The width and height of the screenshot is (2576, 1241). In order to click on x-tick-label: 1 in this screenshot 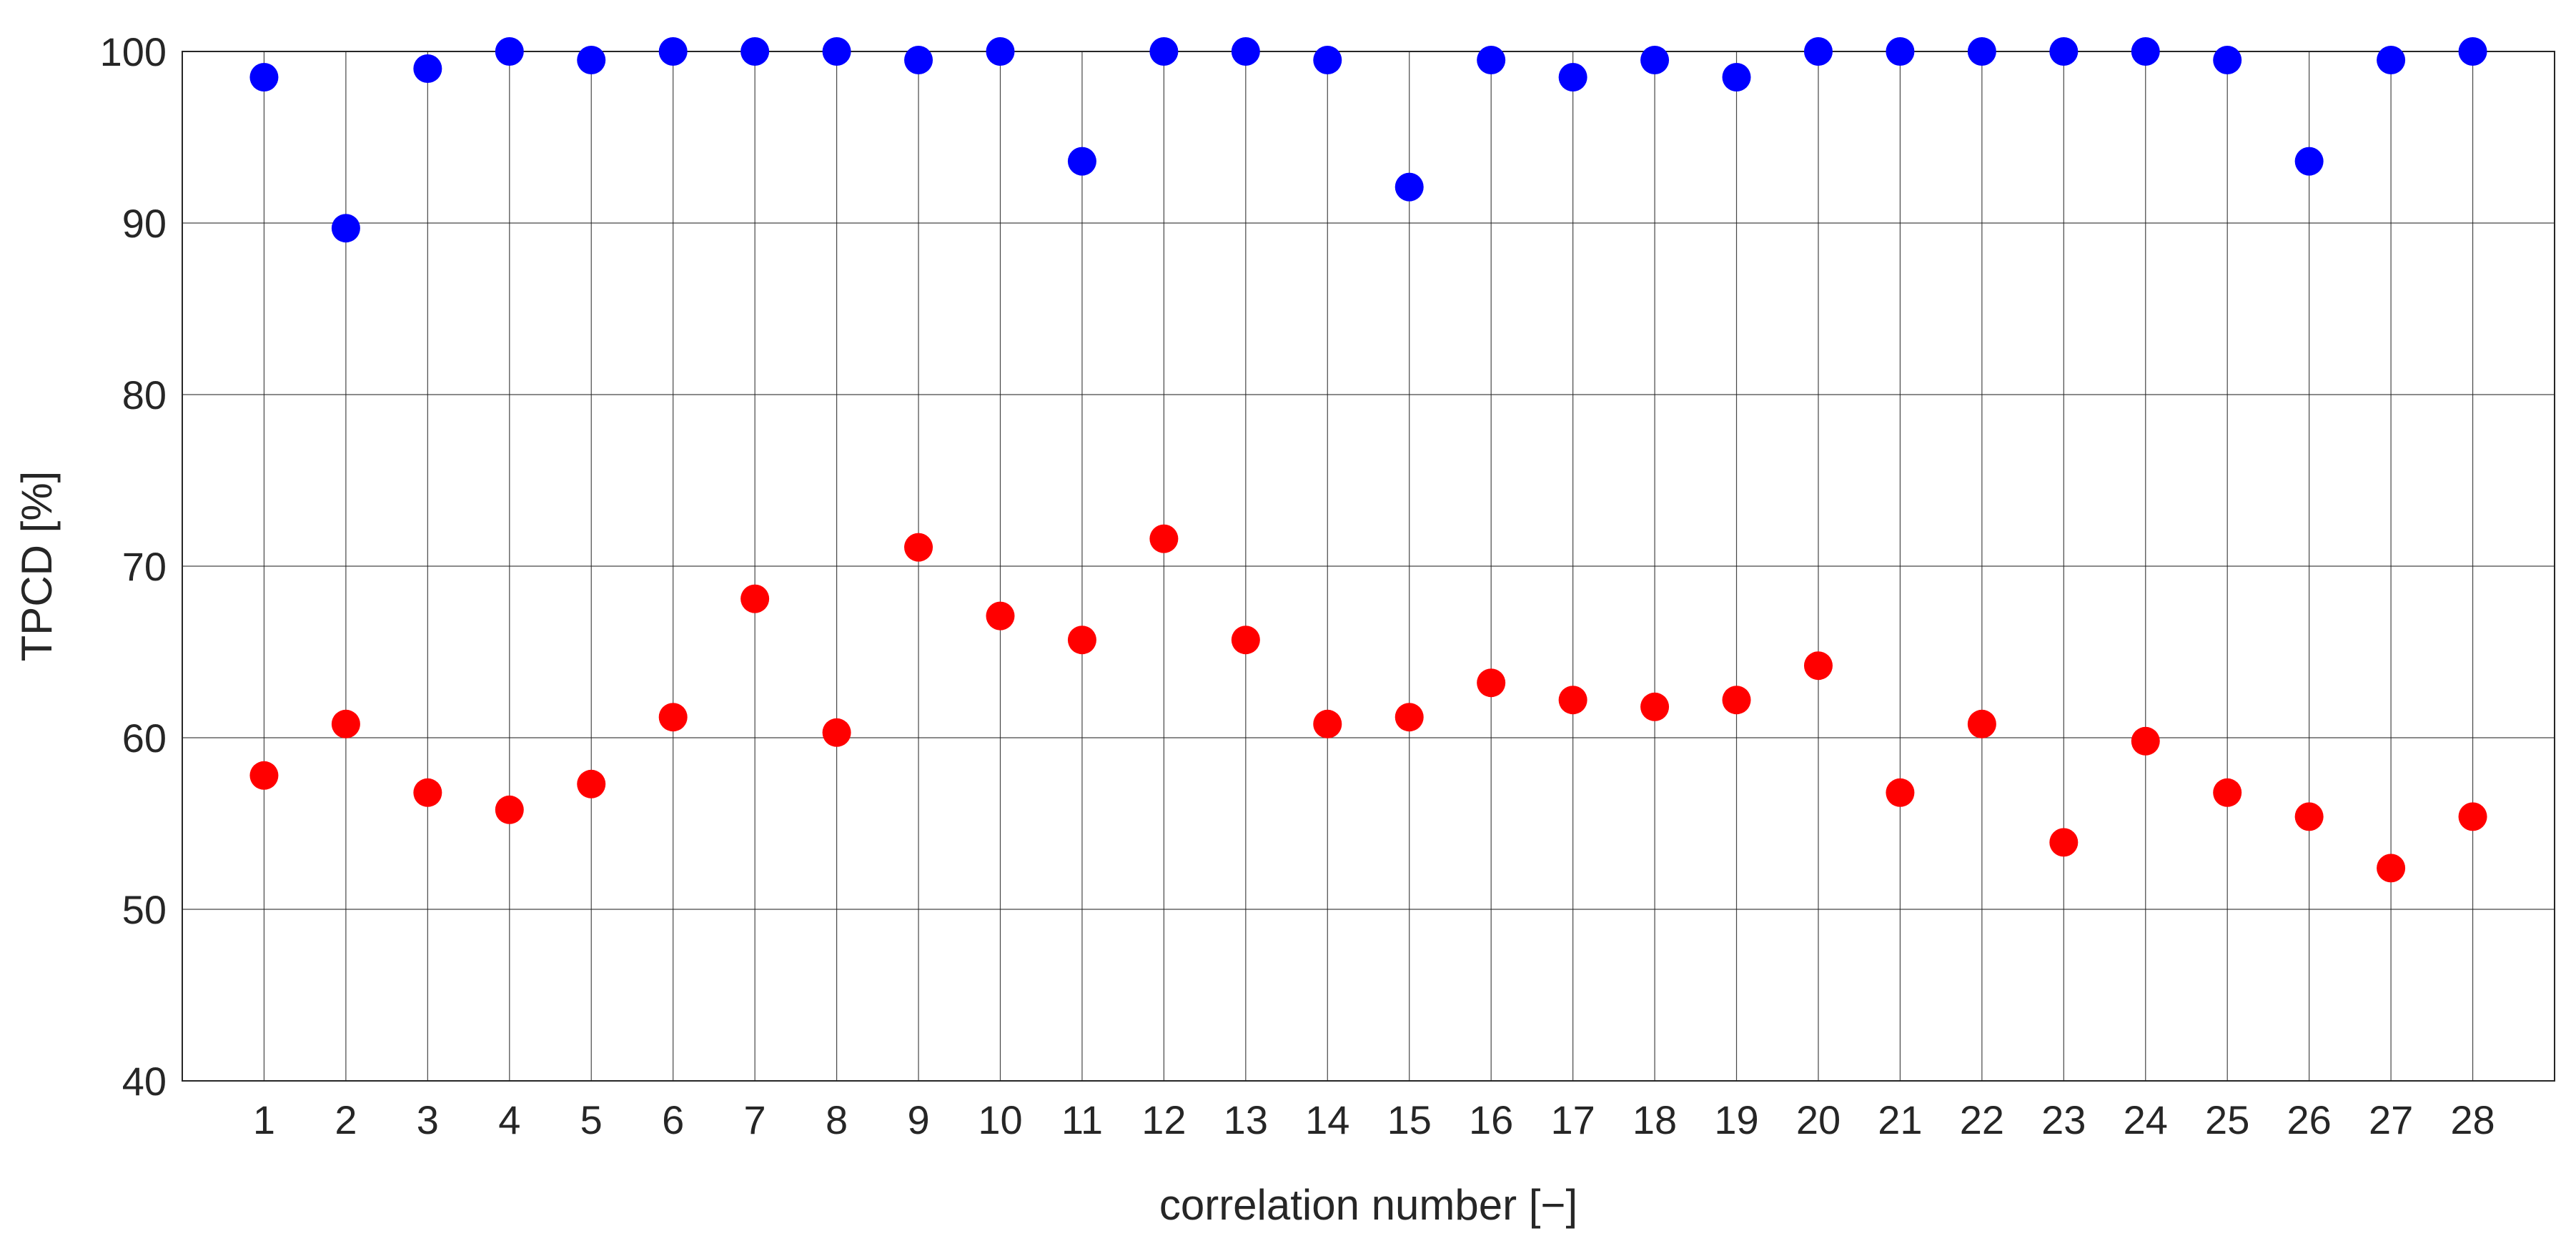, I will do `click(264, 1119)`.